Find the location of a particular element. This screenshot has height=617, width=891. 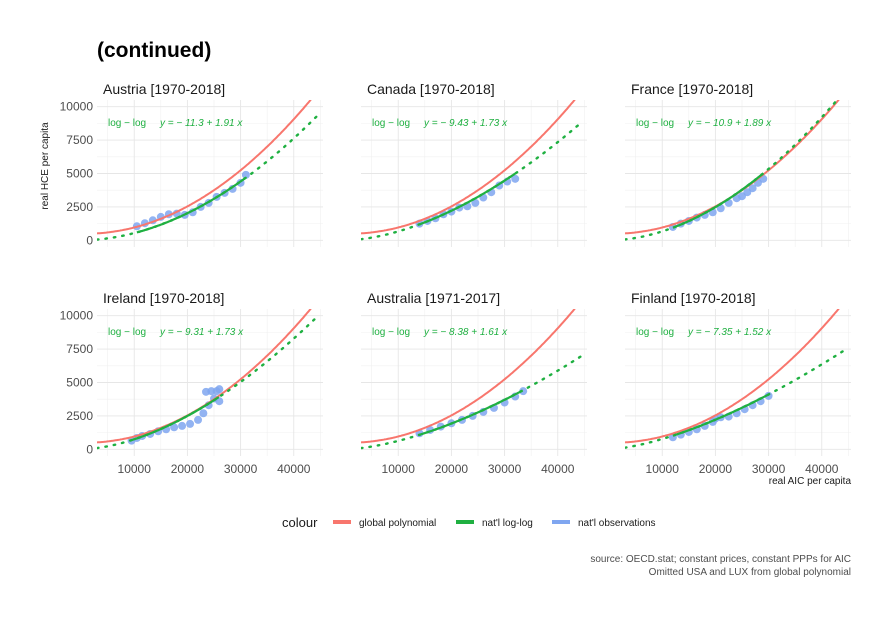

panel-title: Canada [1970-2018] is located at coordinates (431, 89).